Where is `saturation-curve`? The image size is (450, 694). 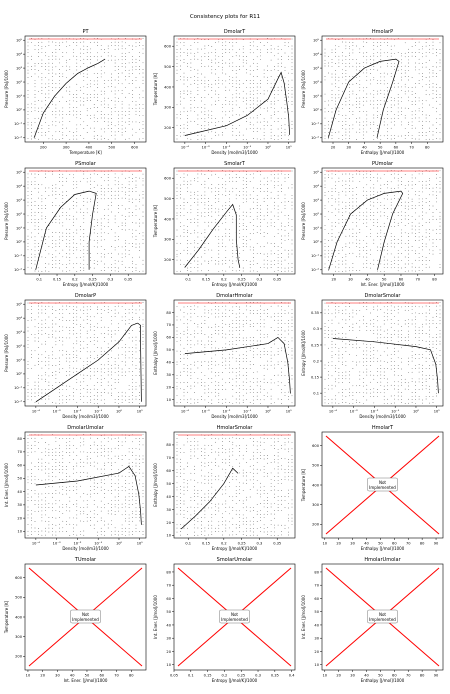
saturation-curve is located at coordinates (66, 230).